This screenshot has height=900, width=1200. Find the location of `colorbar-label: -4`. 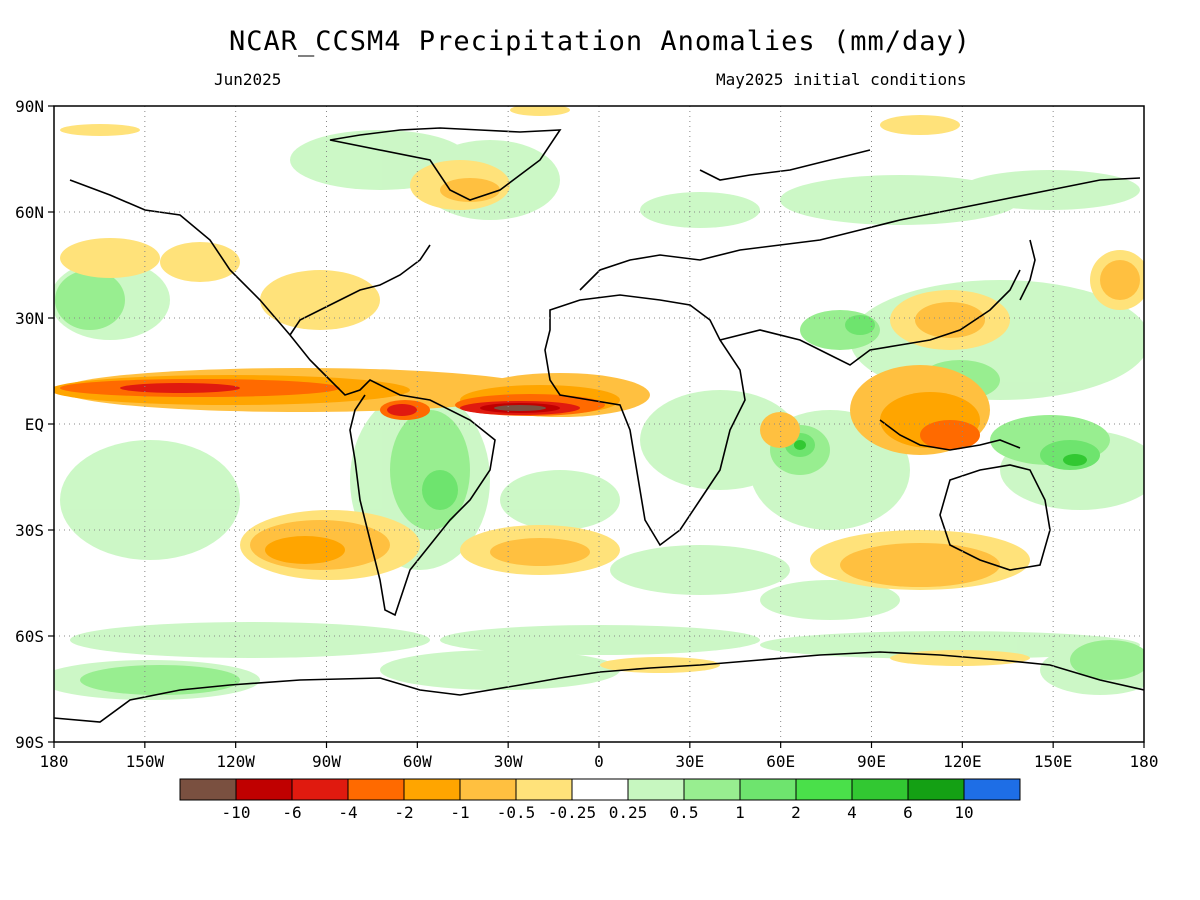

colorbar-label: -4 is located at coordinates (347, 812).